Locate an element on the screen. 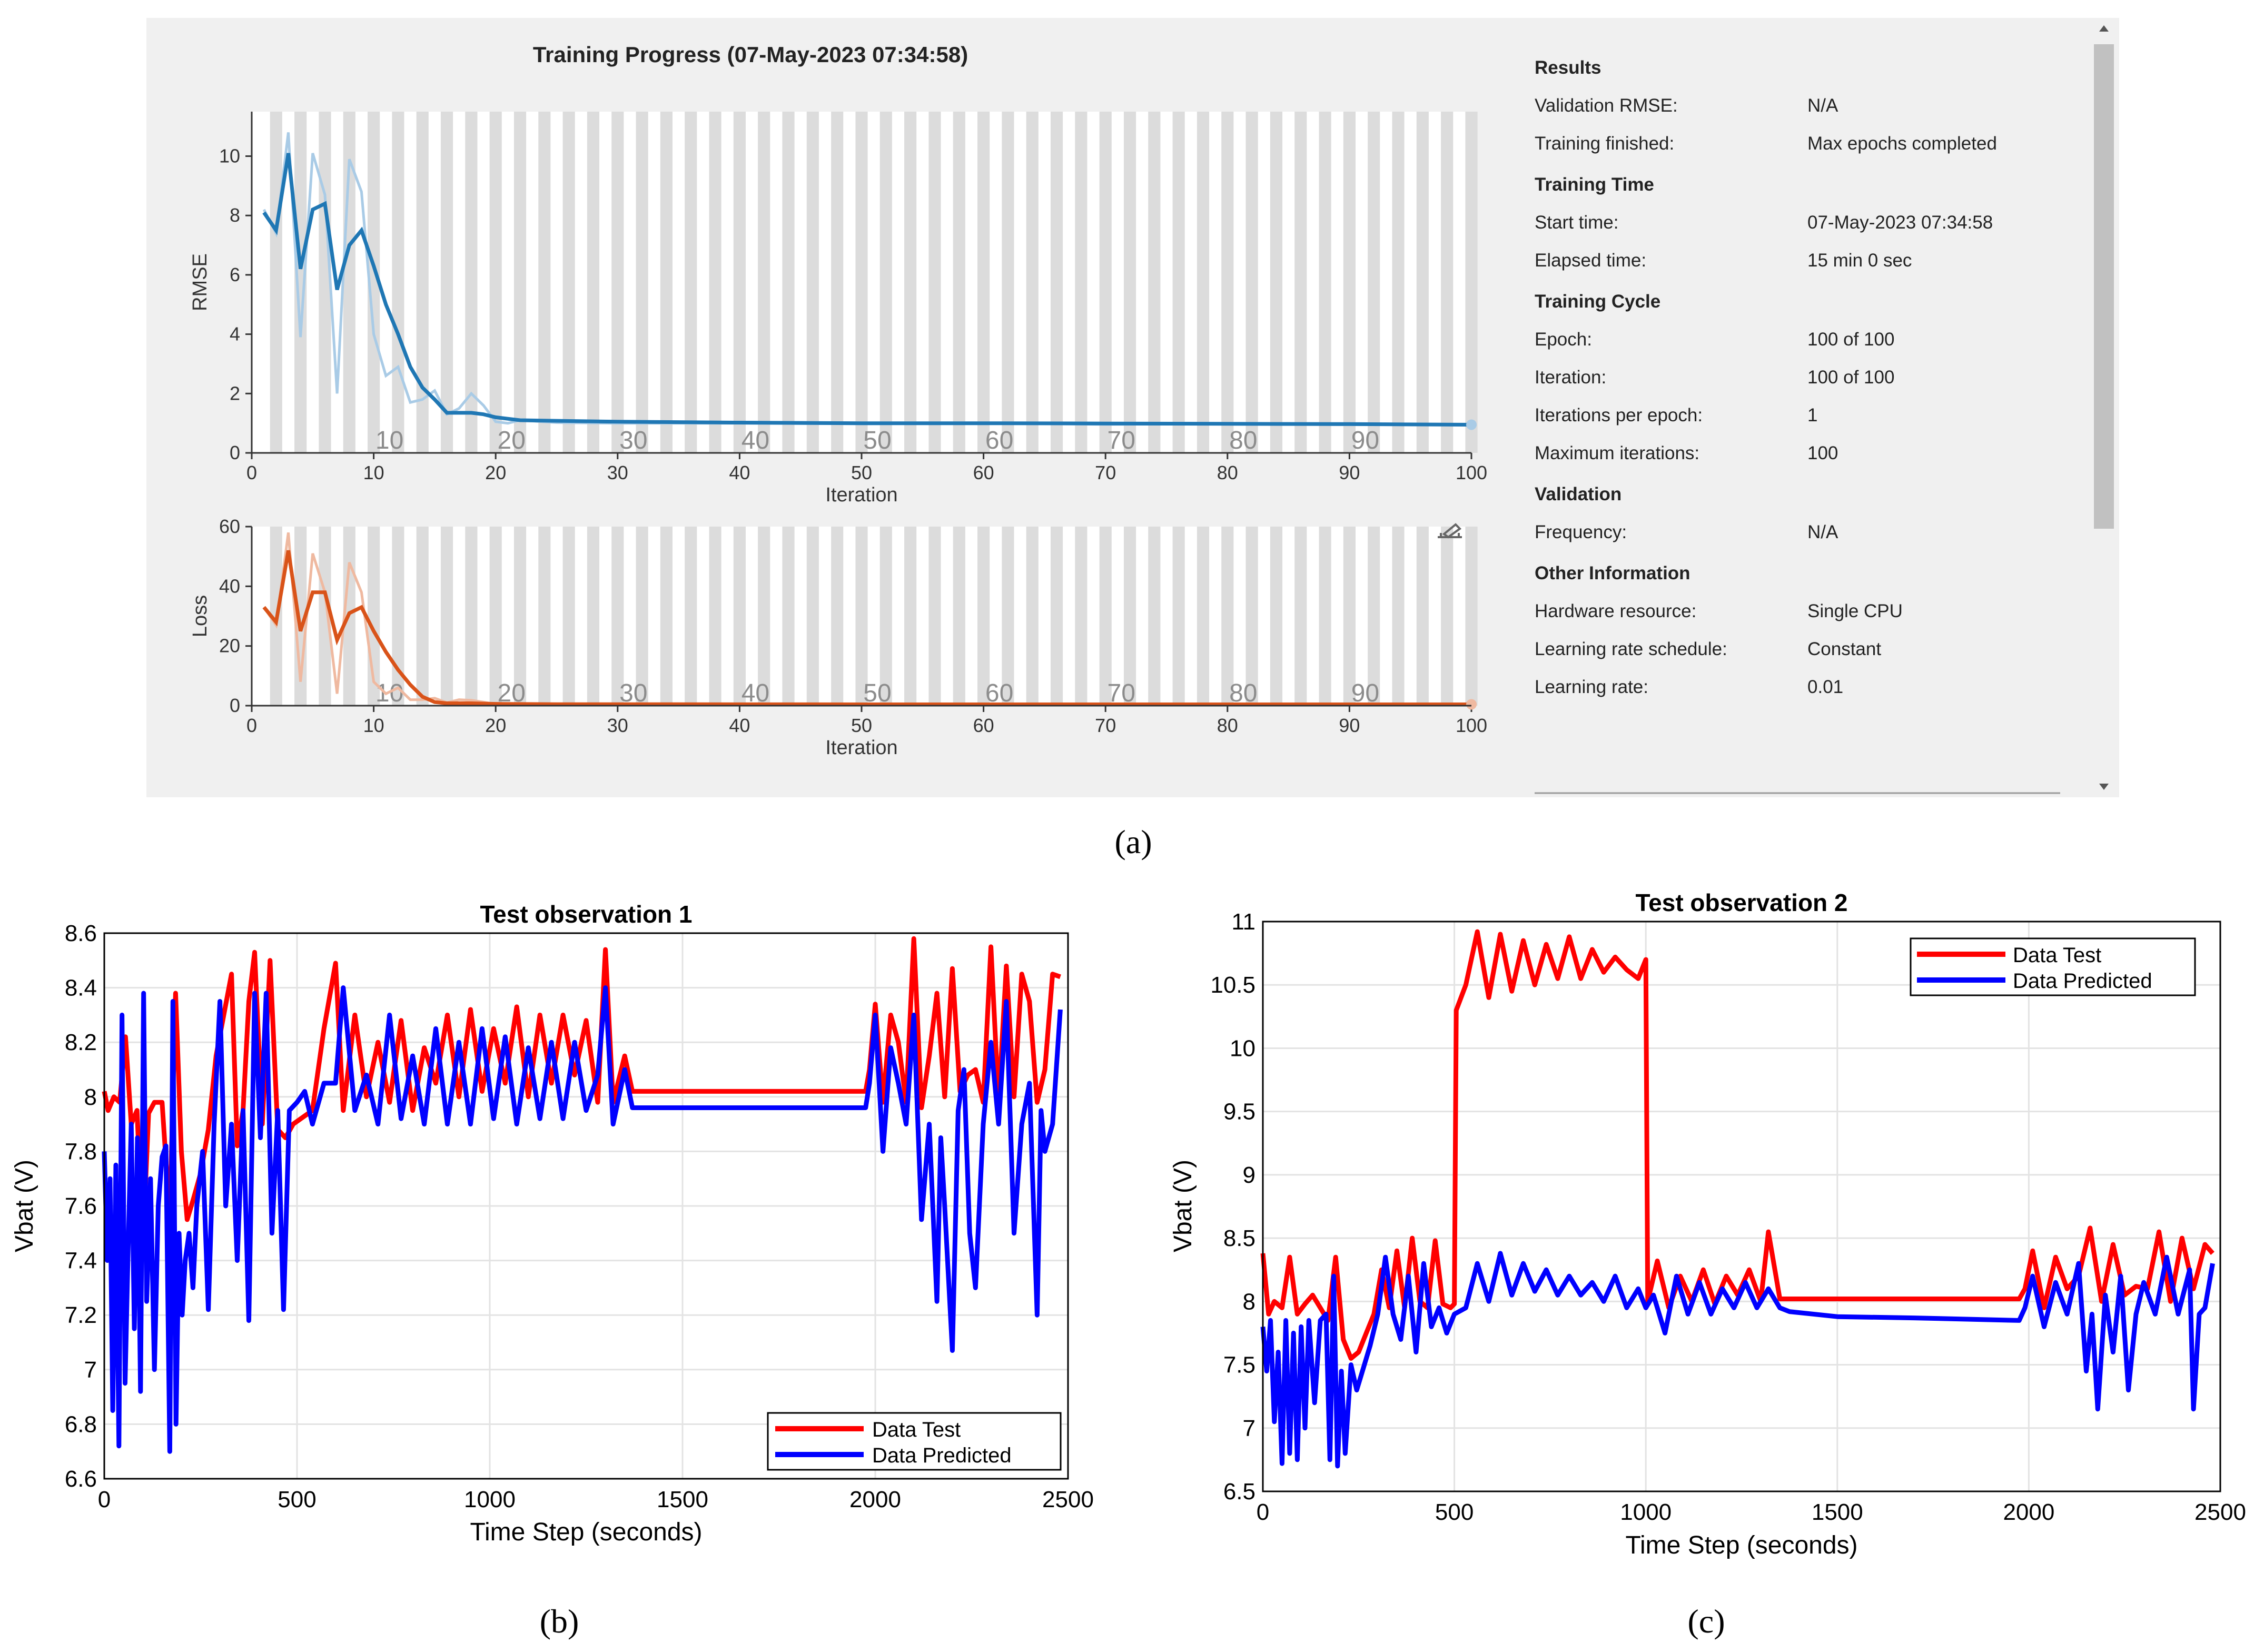 Image resolution: width=2264 pixels, height=1652 pixels. caption-c: (c) is located at coordinates (1706, 1621).